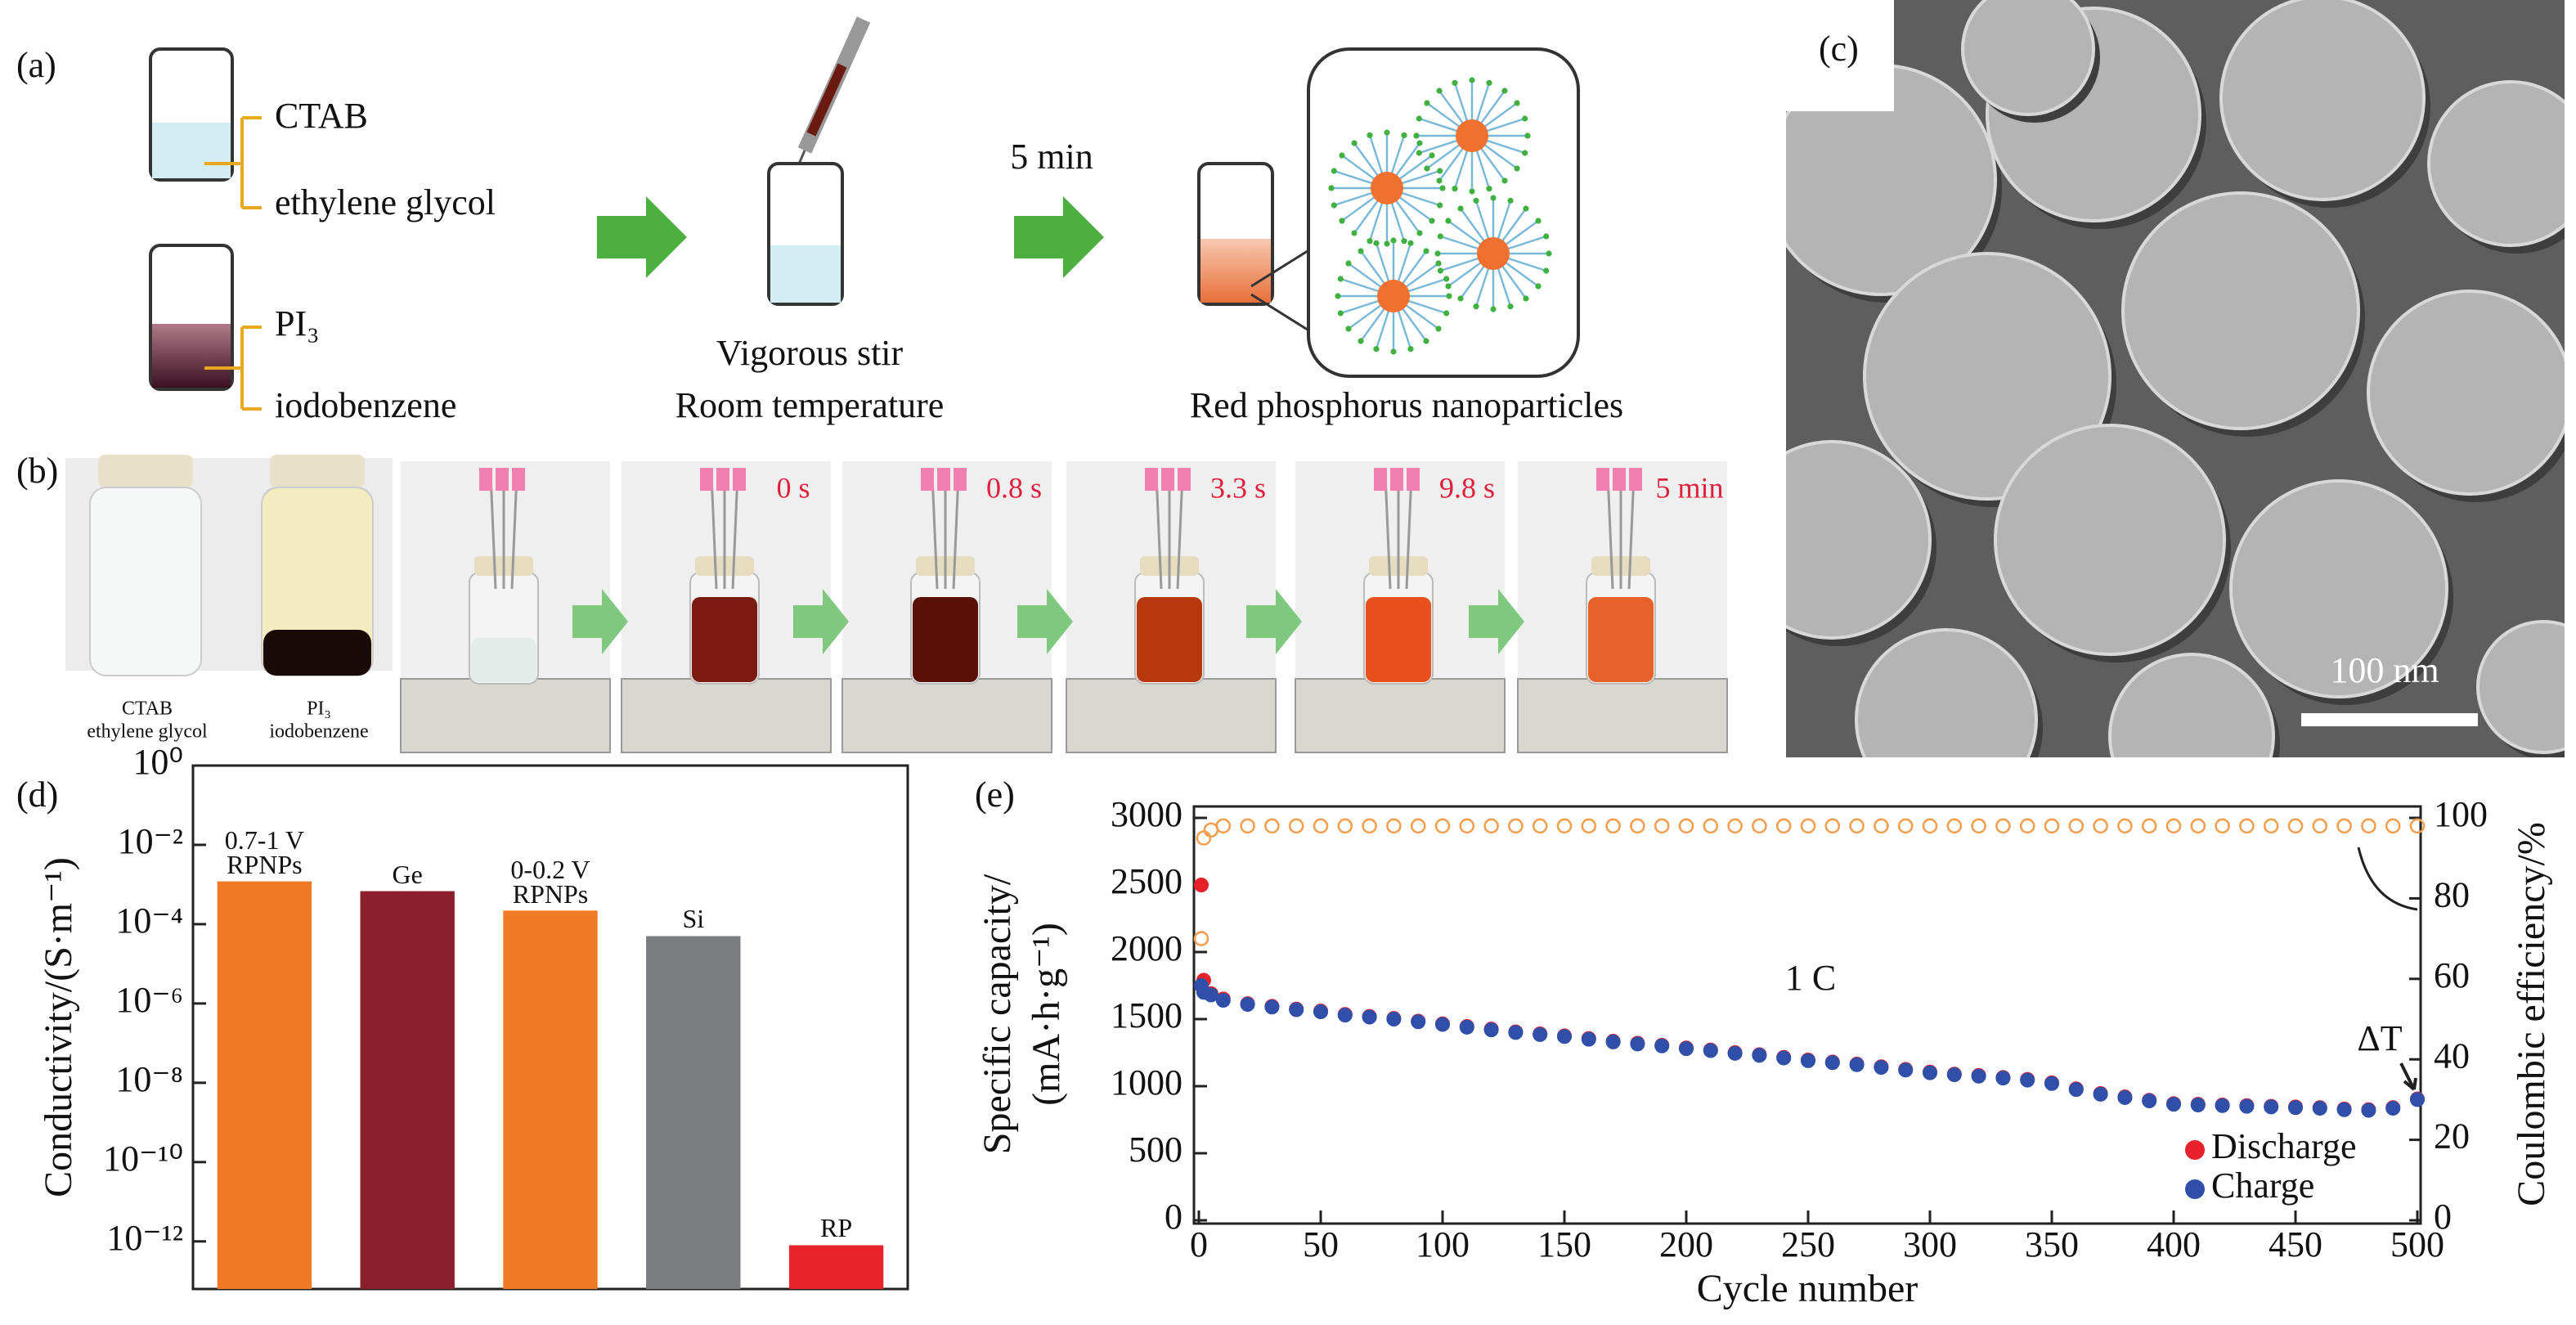 The height and width of the screenshot is (1325, 2576). Describe the element at coordinates (149, 1000) in the screenshot. I see `y-tick-label: 10⁻⁶` at that location.